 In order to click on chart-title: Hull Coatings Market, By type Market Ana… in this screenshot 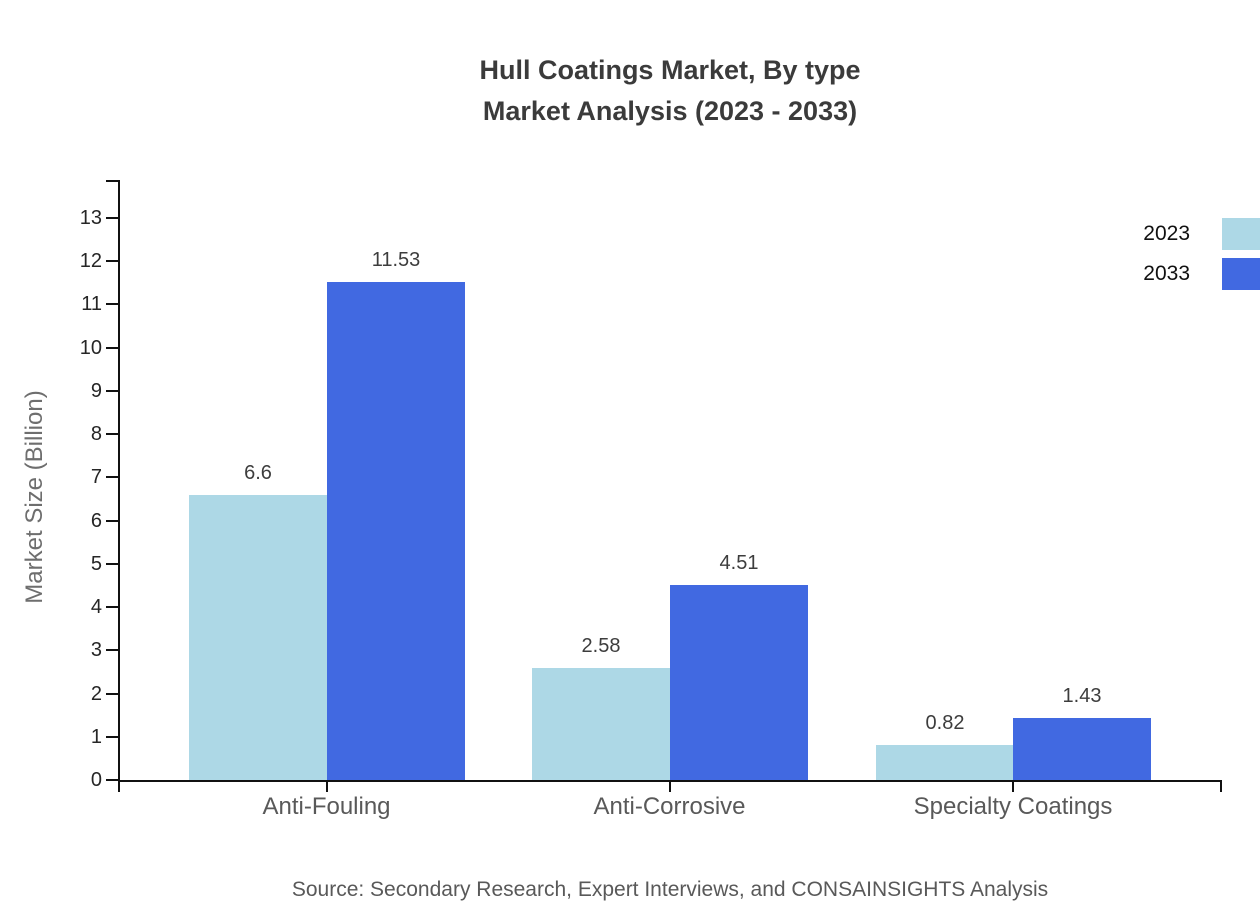, I will do `click(670, 91)`.